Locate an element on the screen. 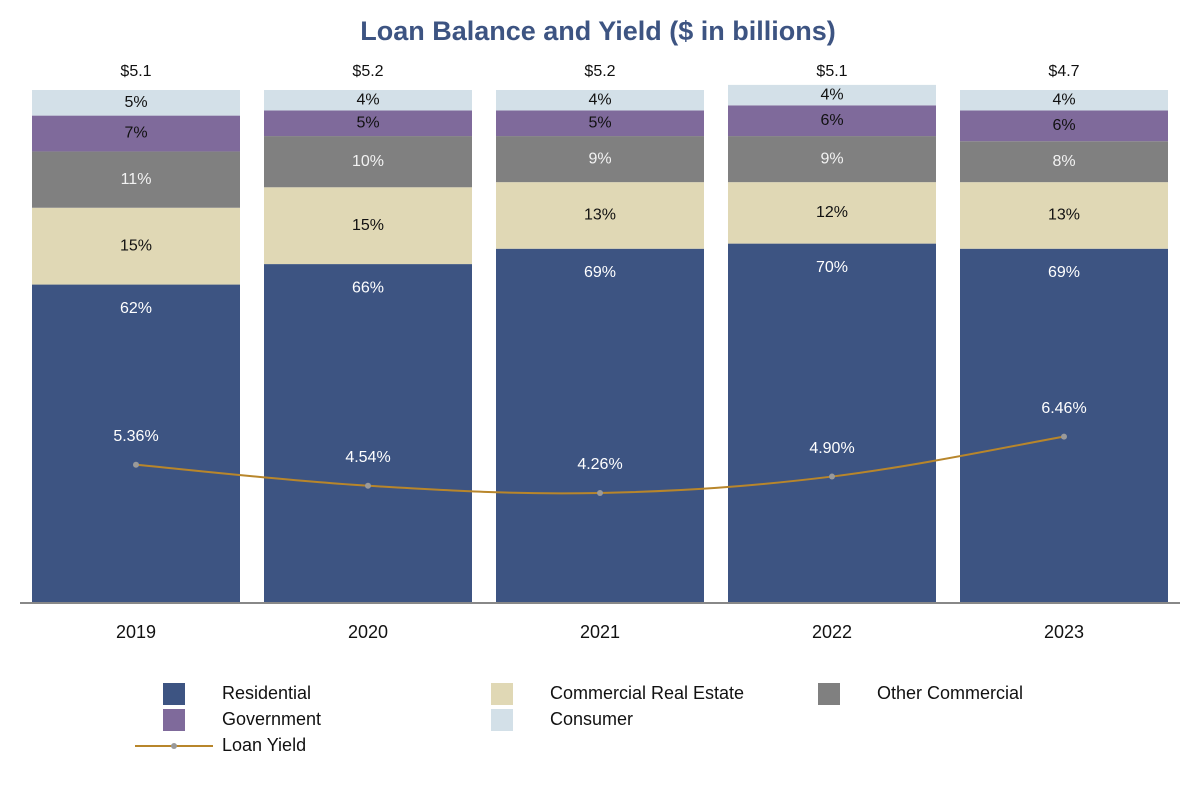  x-tick-label: 2021 is located at coordinates (600, 632).